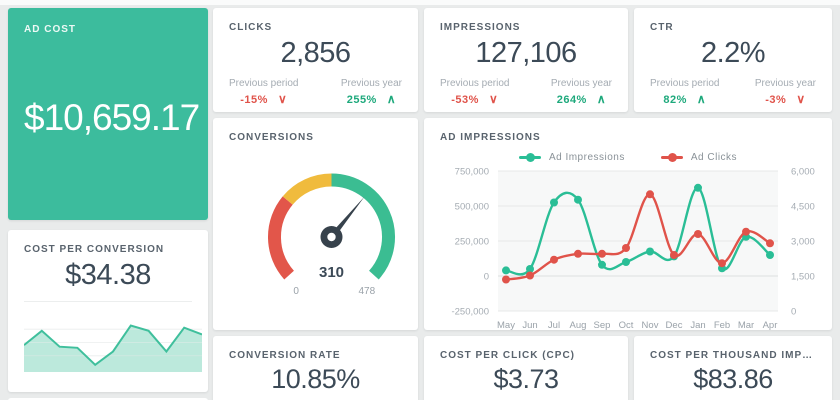 This screenshot has width=840, height=400. What do you see at coordinates (733, 92) in the screenshot?
I see `comparison-row: Previous period 82% ∧ Previous year -3% ∨` at bounding box center [733, 92].